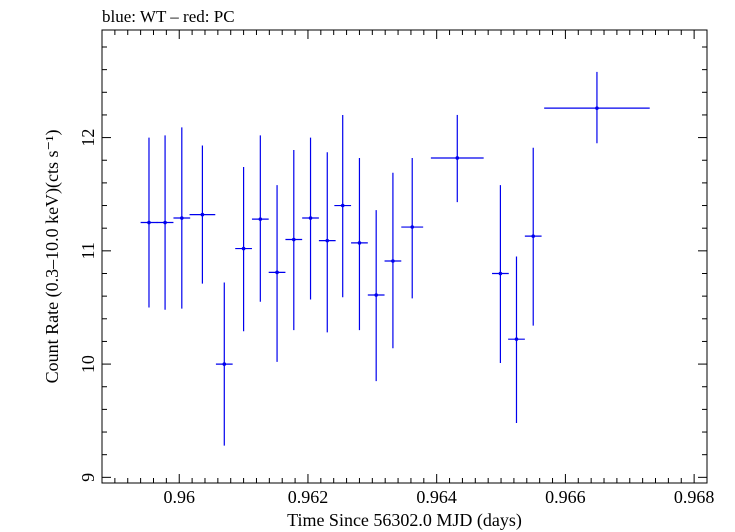  I want to click on x-tick-label: 0.962, so click(308, 497).